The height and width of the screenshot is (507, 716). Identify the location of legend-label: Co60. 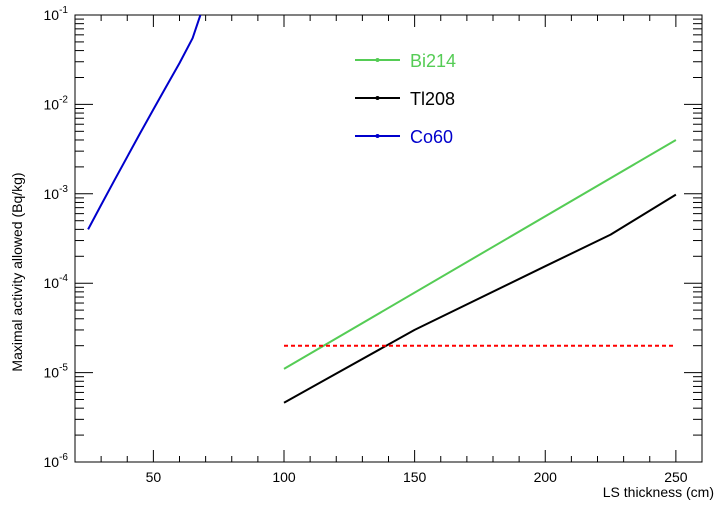
(431, 137).